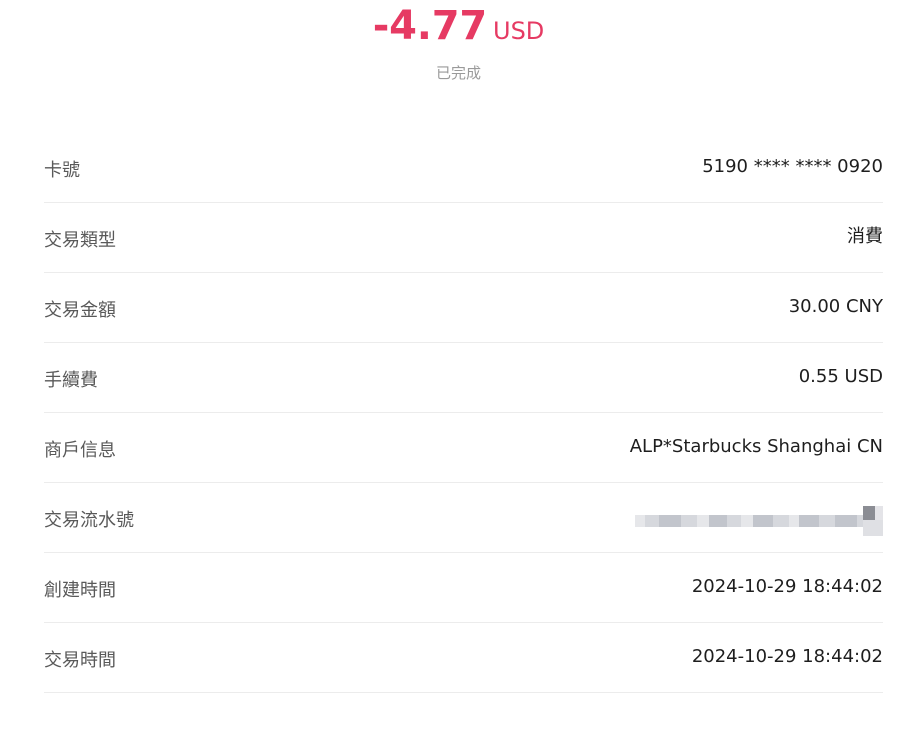 This screenshot has width=917, height=735. Describe the element at coordinates (458, 55) in the screenshot. I see `transaction-header: -4.77 USD 已完成` at that location.